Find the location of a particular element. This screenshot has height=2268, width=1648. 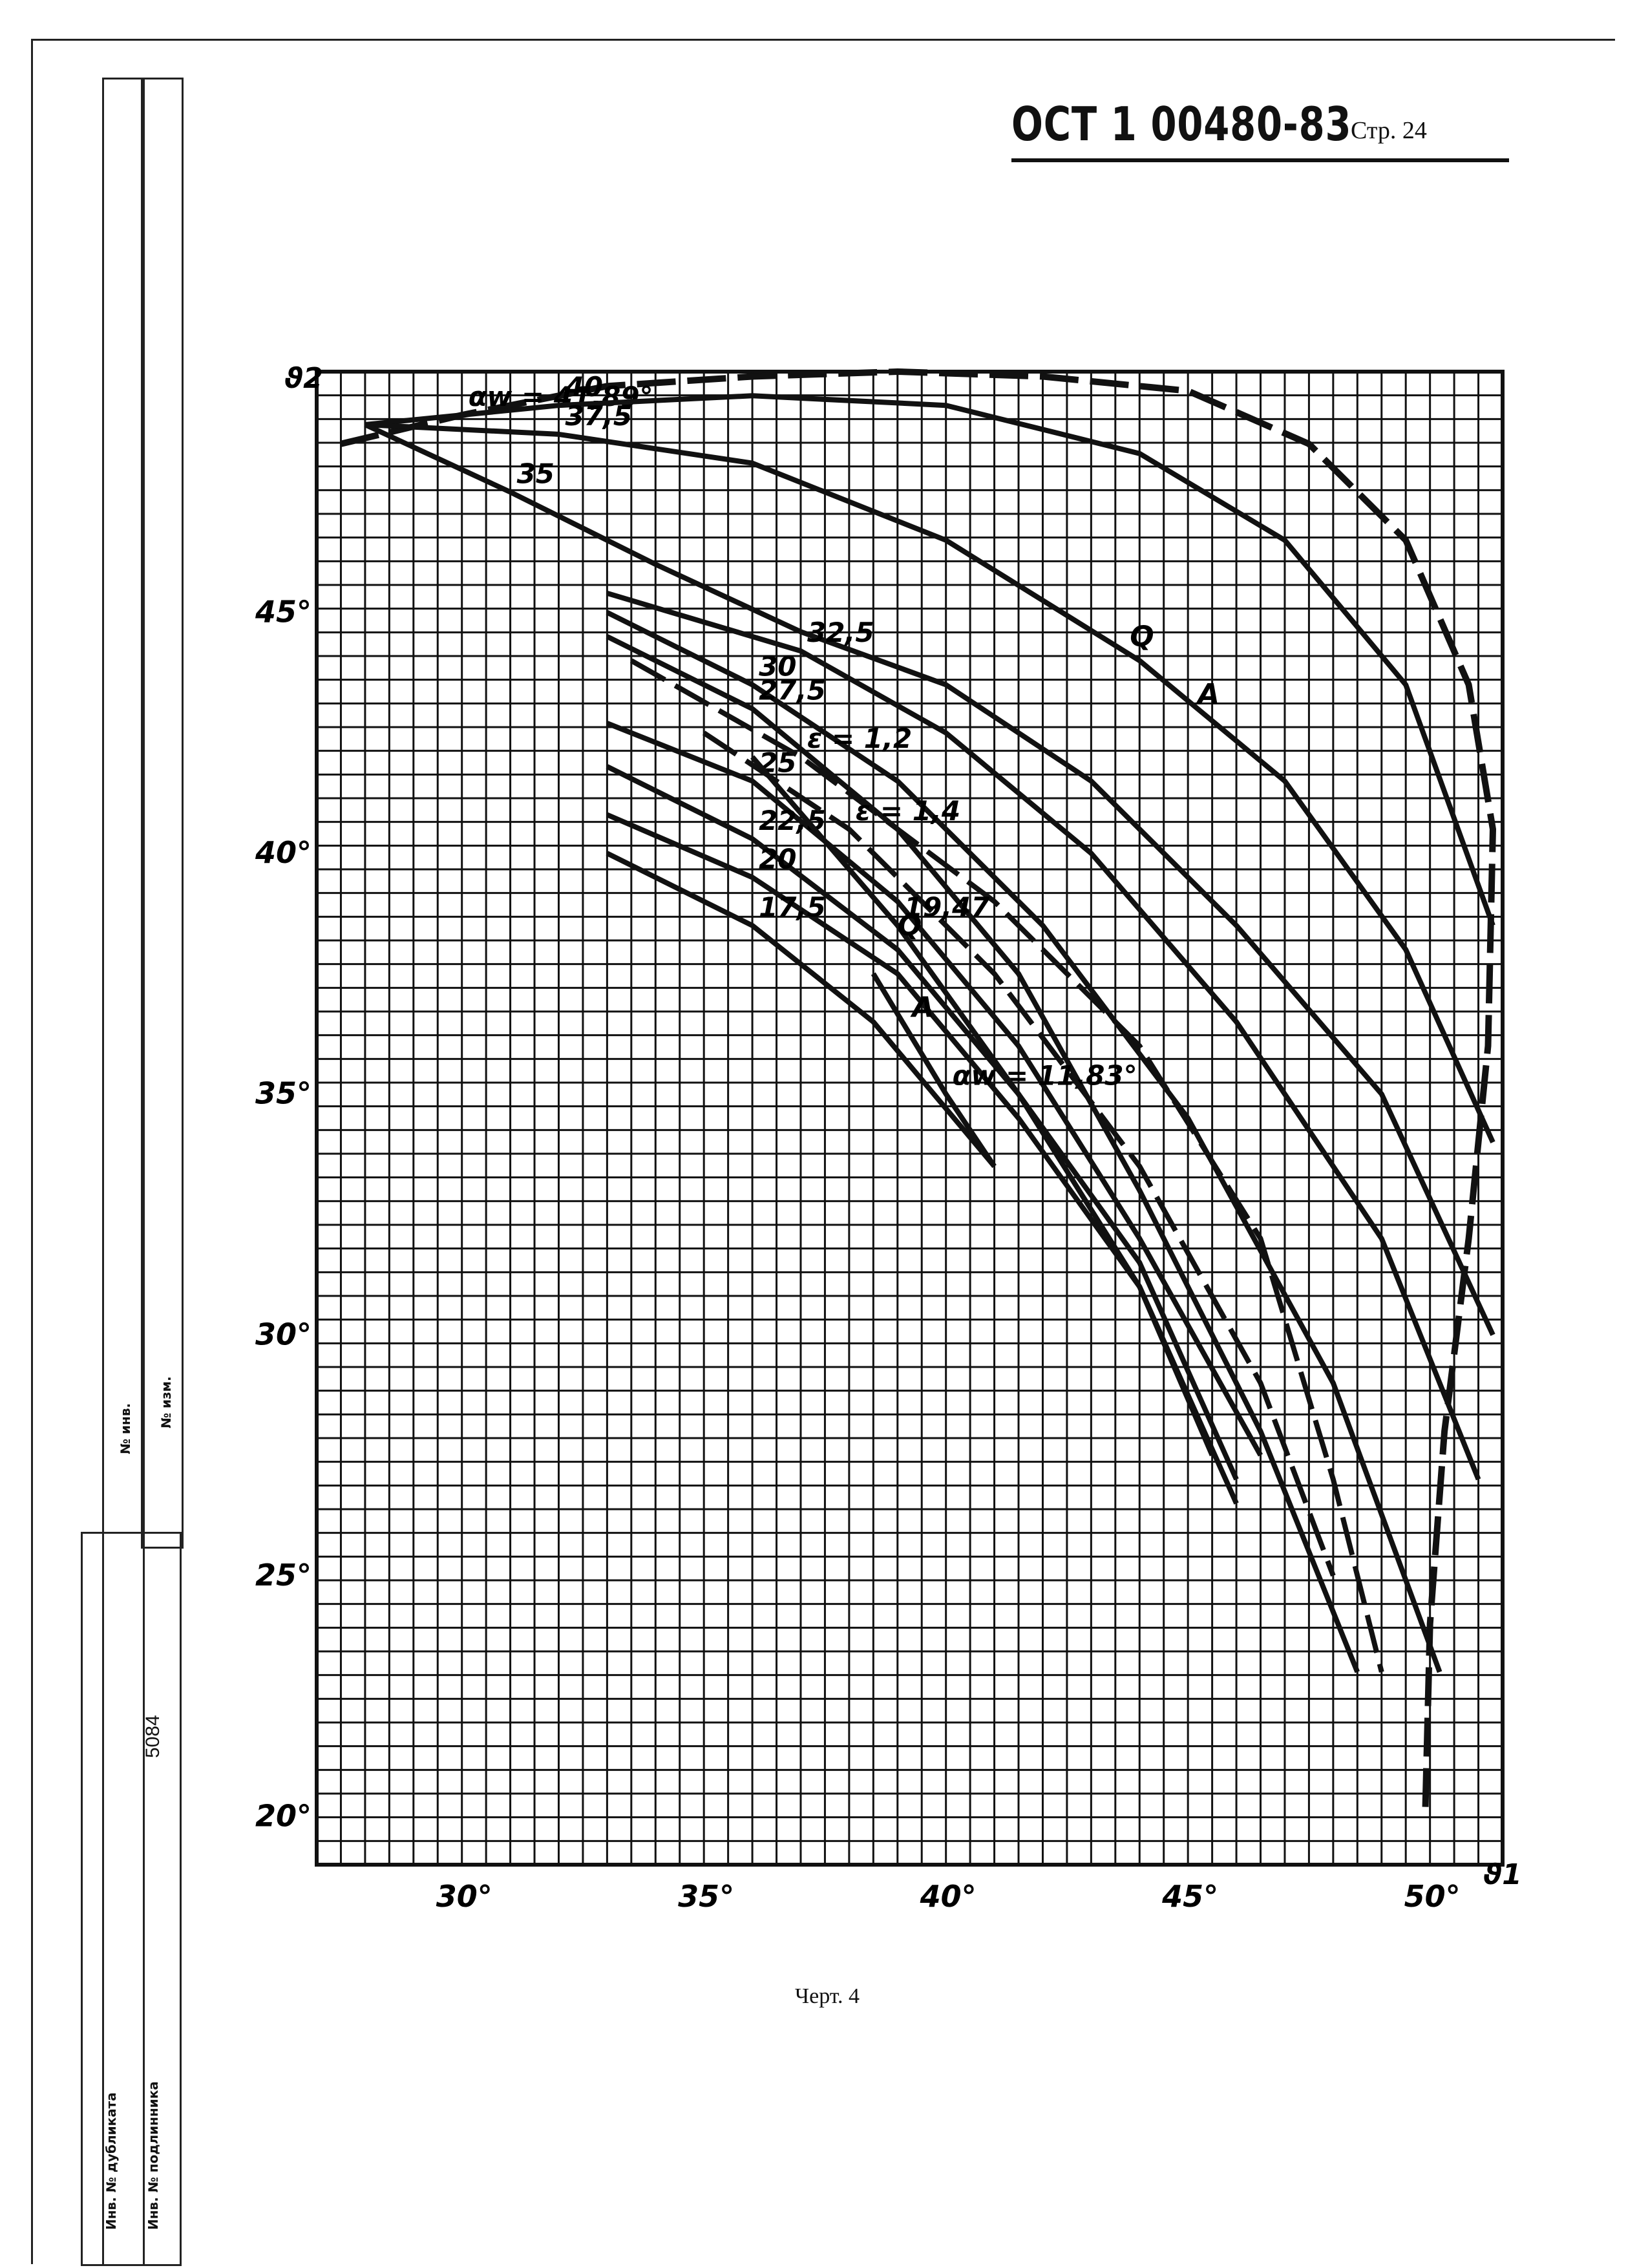

y-tick-label: 35° is located at coordinates (283, 1093).